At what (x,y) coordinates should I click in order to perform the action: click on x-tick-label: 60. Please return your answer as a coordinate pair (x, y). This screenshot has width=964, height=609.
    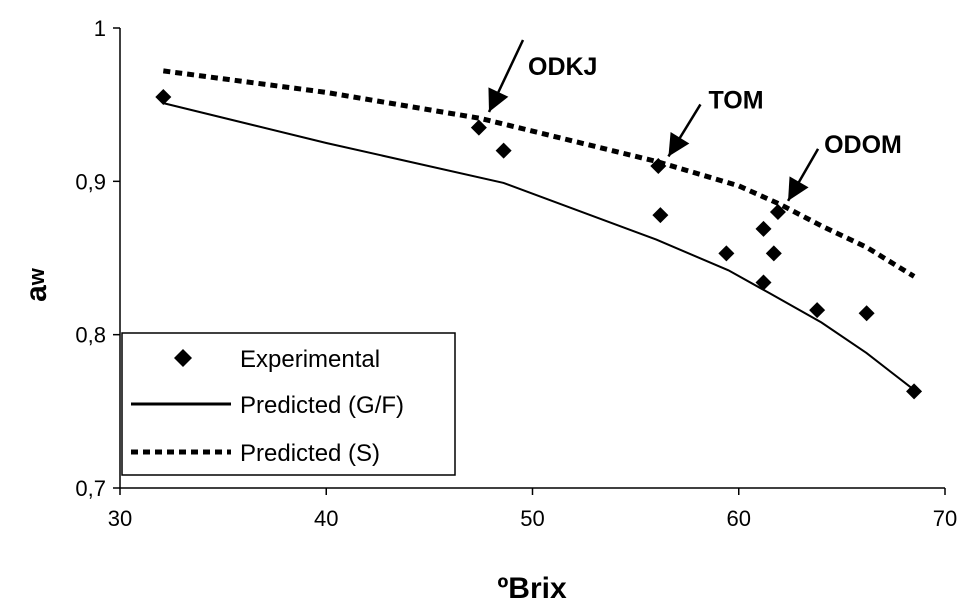
    Looking at the image, I should click on (739, 518).